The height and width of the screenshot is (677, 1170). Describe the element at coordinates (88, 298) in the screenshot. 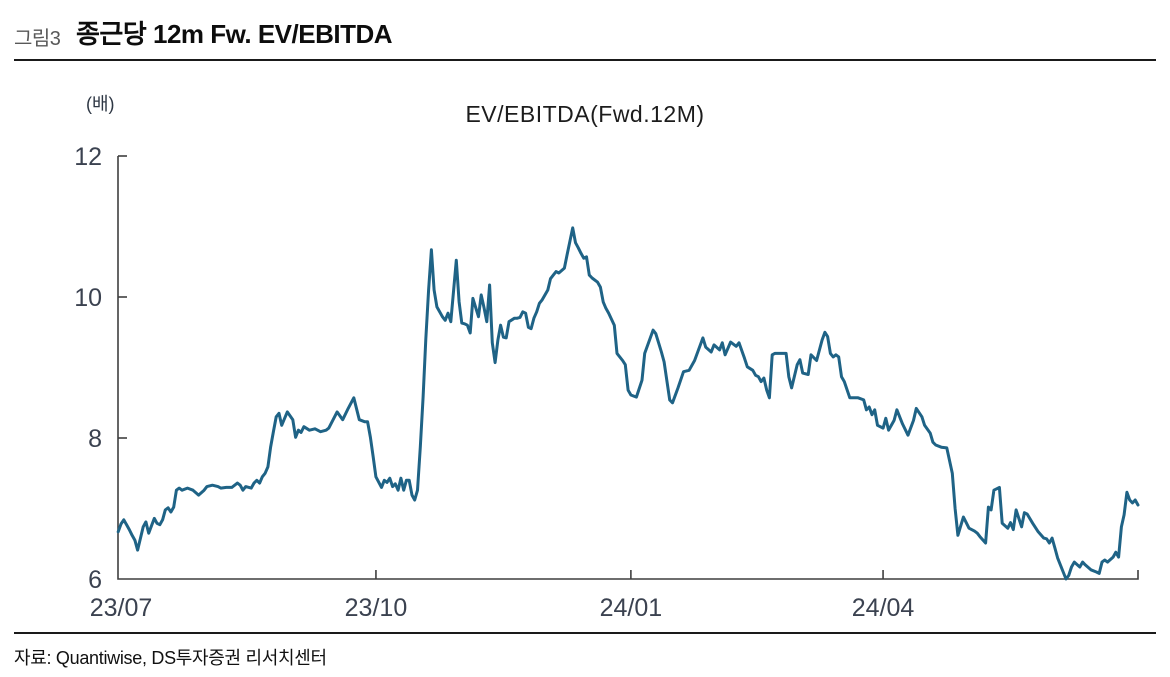

I see `y-tick-label: 10` at that location.